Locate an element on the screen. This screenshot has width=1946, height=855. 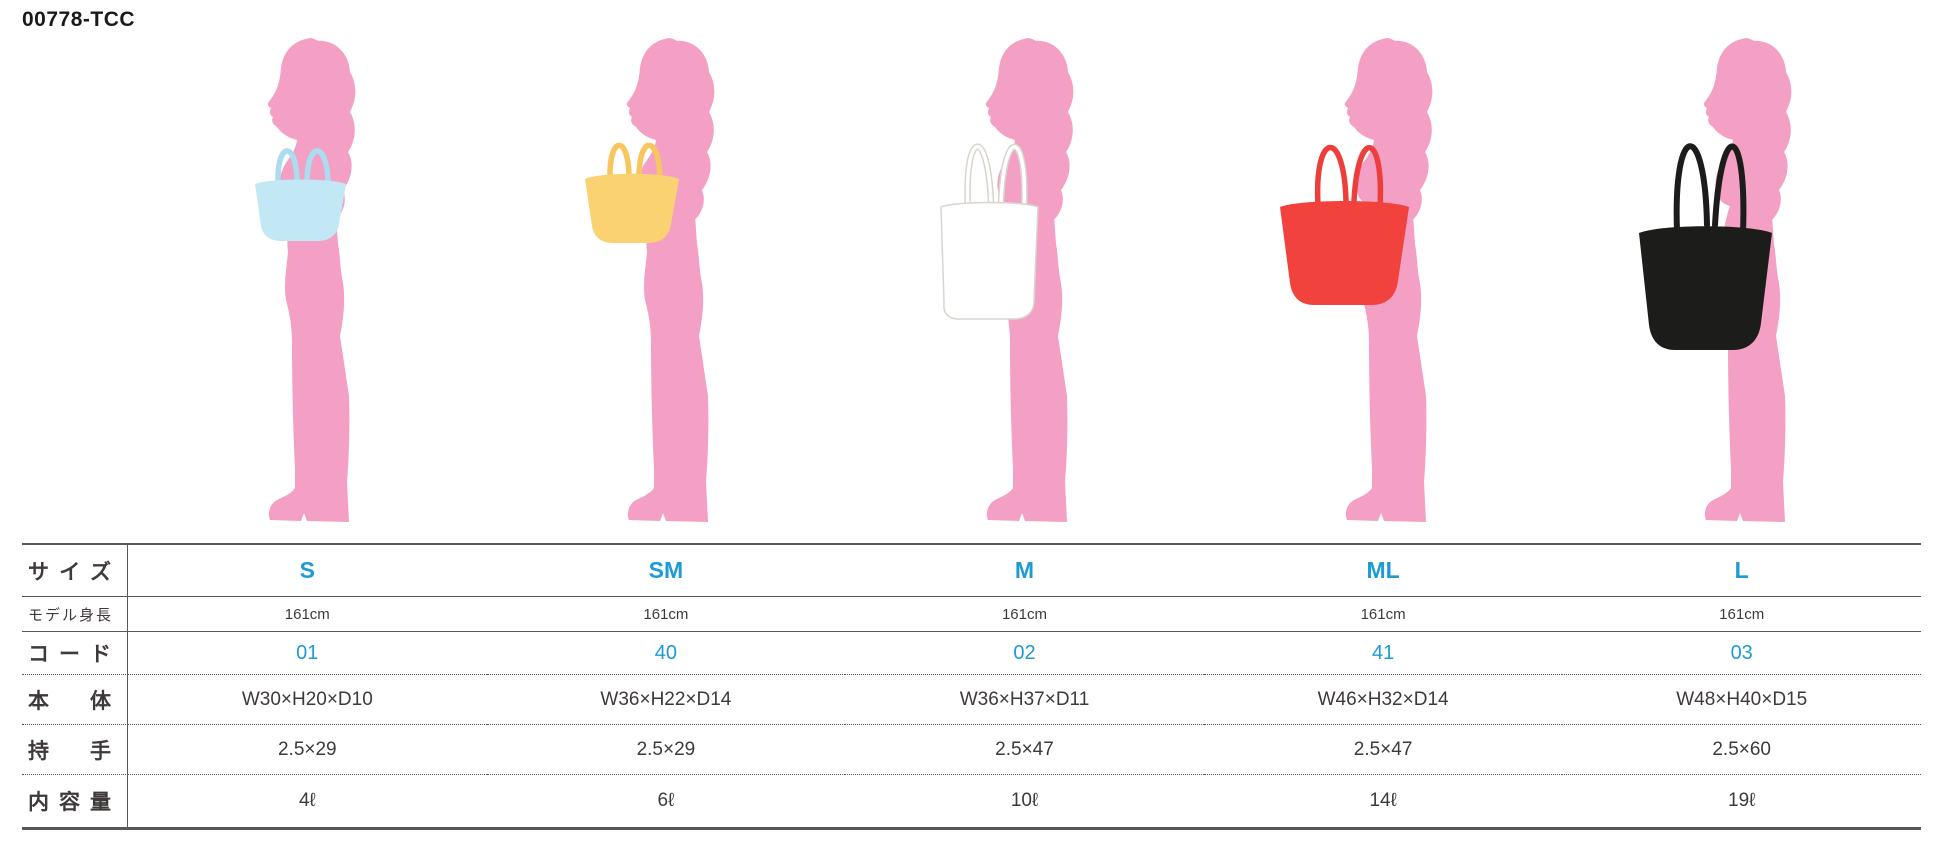
code-value: 40 is located at coordinates (666, 653).